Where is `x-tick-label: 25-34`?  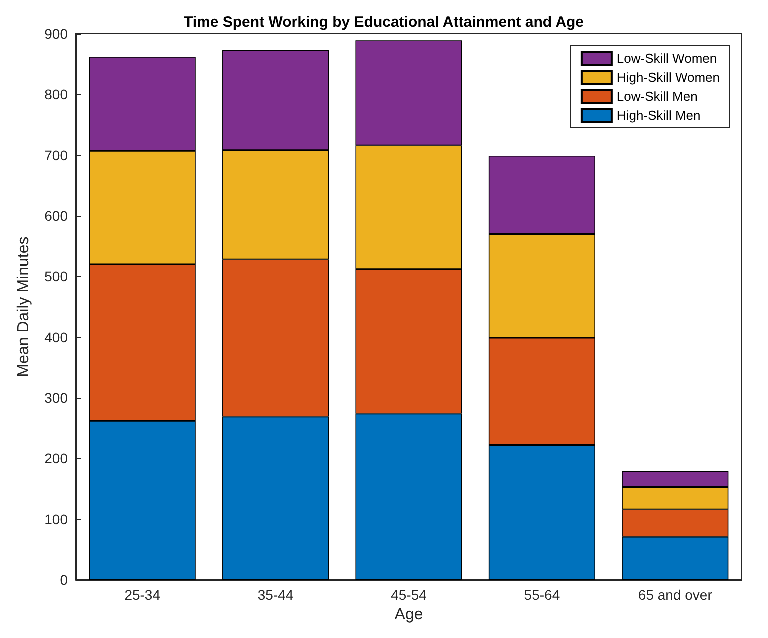
x-tick-label: 25-34 is located at coordinates (142, 595).